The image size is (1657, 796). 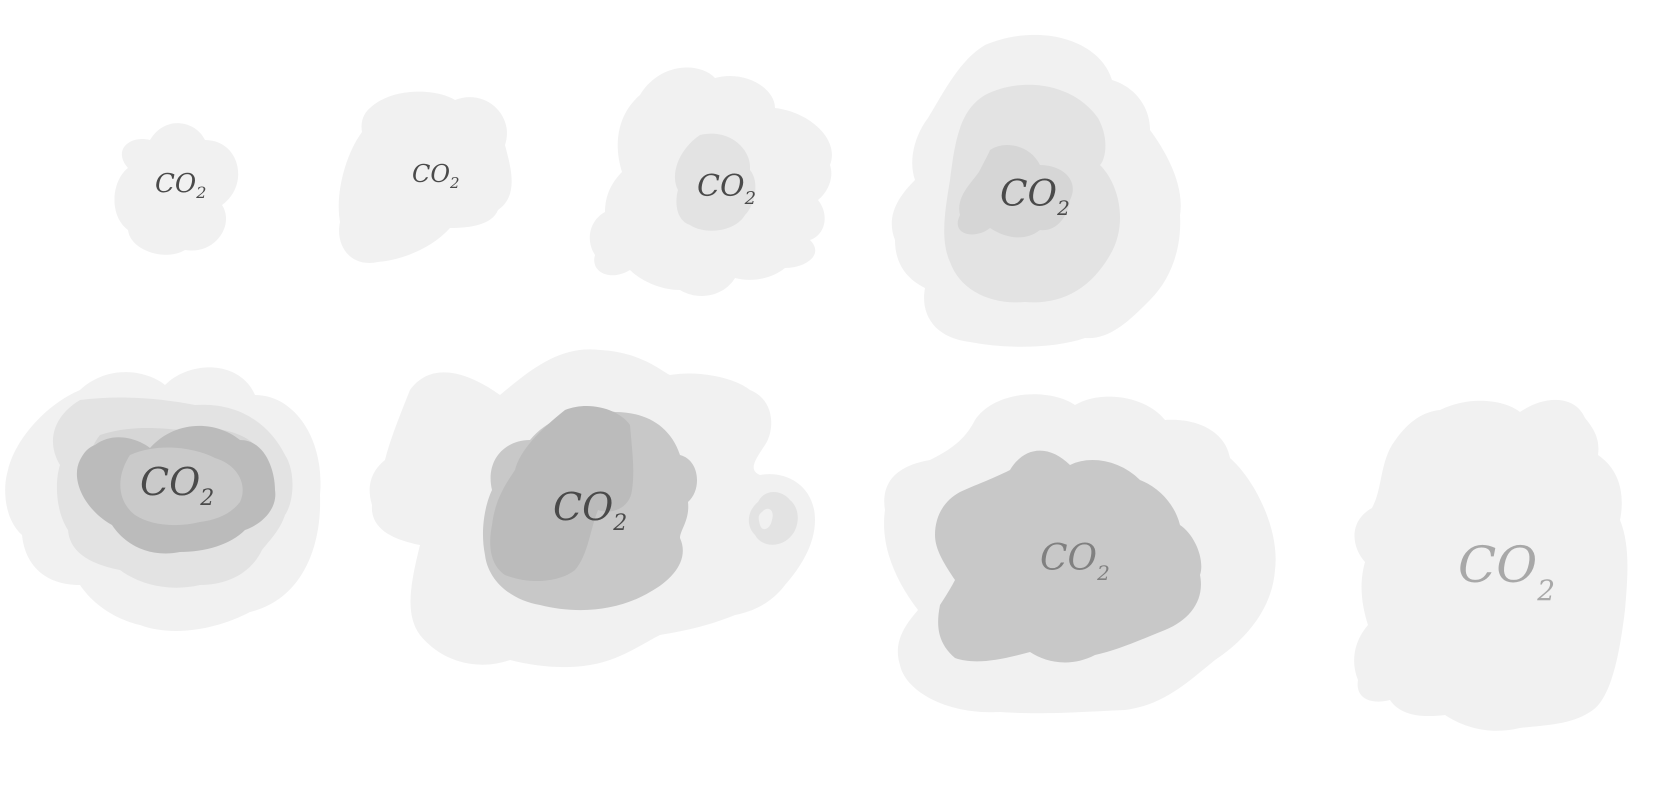 I want to click on co2-cloud-1: CO2, so click(x=176, y=189).